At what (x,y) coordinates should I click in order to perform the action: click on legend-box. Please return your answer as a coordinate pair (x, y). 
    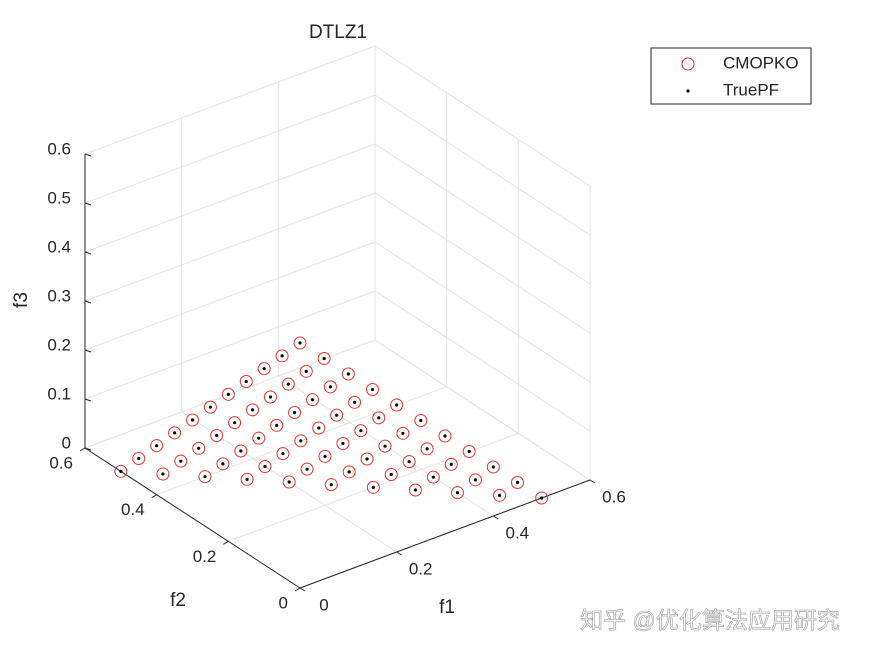
    Looking at the image, I should click on (731, 76).